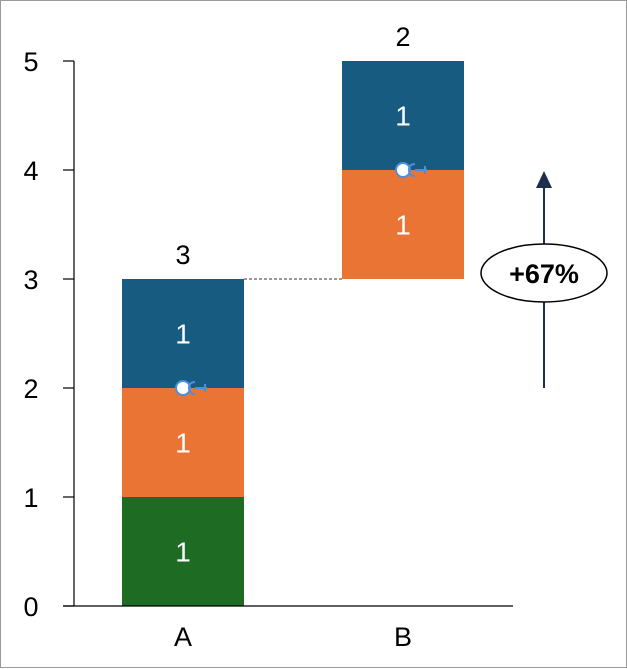 The width and height of the screenshot is (627, 669). Describe the element at coordinates (403, 170) in the screenshot. I see `anchor-handle-to` at that location.